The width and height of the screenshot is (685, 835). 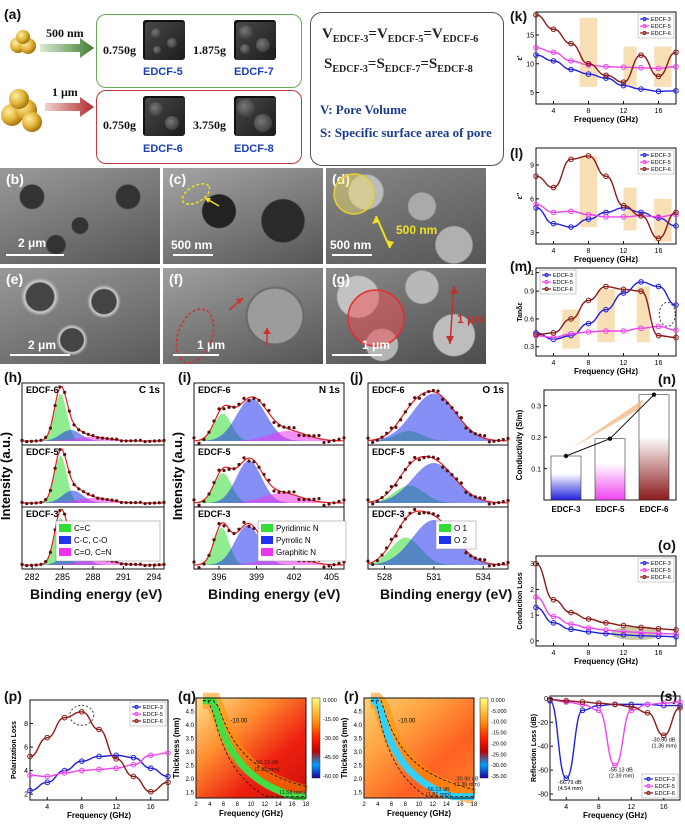 I want to click on annot-label-g: 1 μm, so click(x=471, y=319).